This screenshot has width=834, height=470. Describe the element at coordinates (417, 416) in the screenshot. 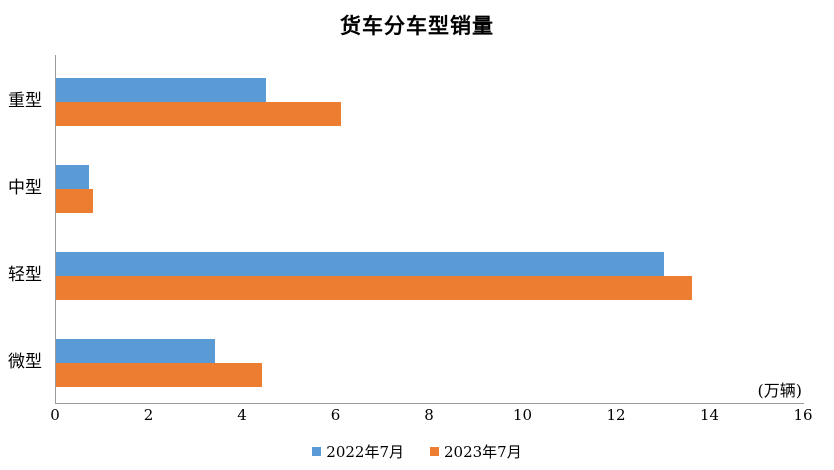

I see `x-axis-ticks: 0 2 4 6 8 10 12 14 16` at that location.